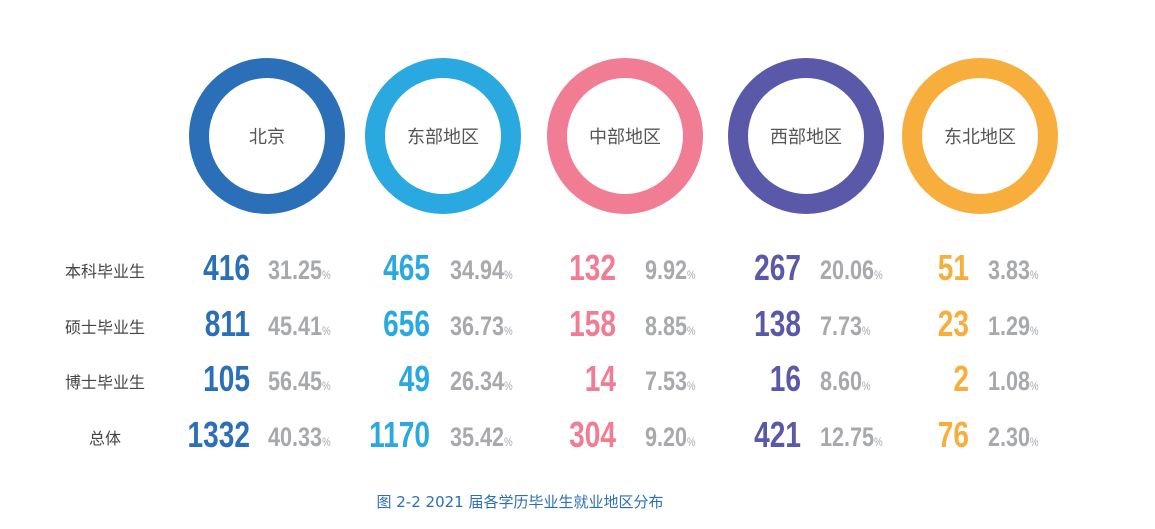 This screenshot has height=529, width=1155. Describe the element at coordinates (592, 434) in the screenshot. I see `count-value: 304` at that location.